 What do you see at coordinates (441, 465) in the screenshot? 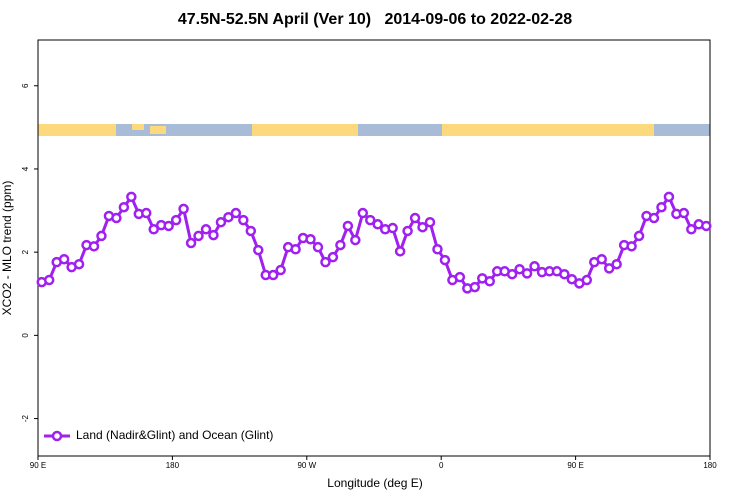
I see `x-tick-label: 0` at bounding box center [441, 465].